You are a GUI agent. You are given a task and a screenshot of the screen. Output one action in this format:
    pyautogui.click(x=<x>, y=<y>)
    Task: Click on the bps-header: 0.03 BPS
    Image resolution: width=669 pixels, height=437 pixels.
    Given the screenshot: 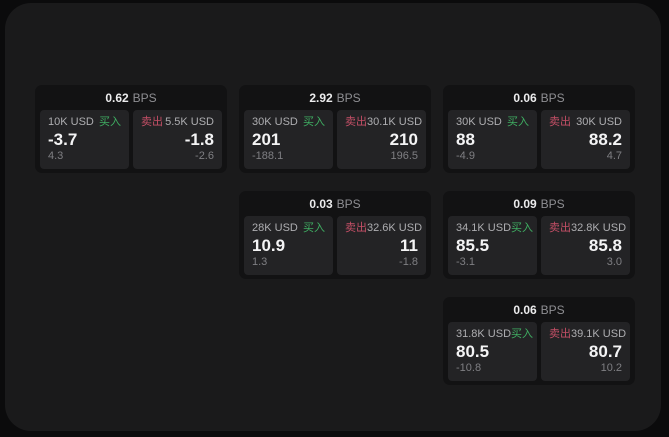 What is the action you would take?
    pyautogui.click(x=335, y=203)
    